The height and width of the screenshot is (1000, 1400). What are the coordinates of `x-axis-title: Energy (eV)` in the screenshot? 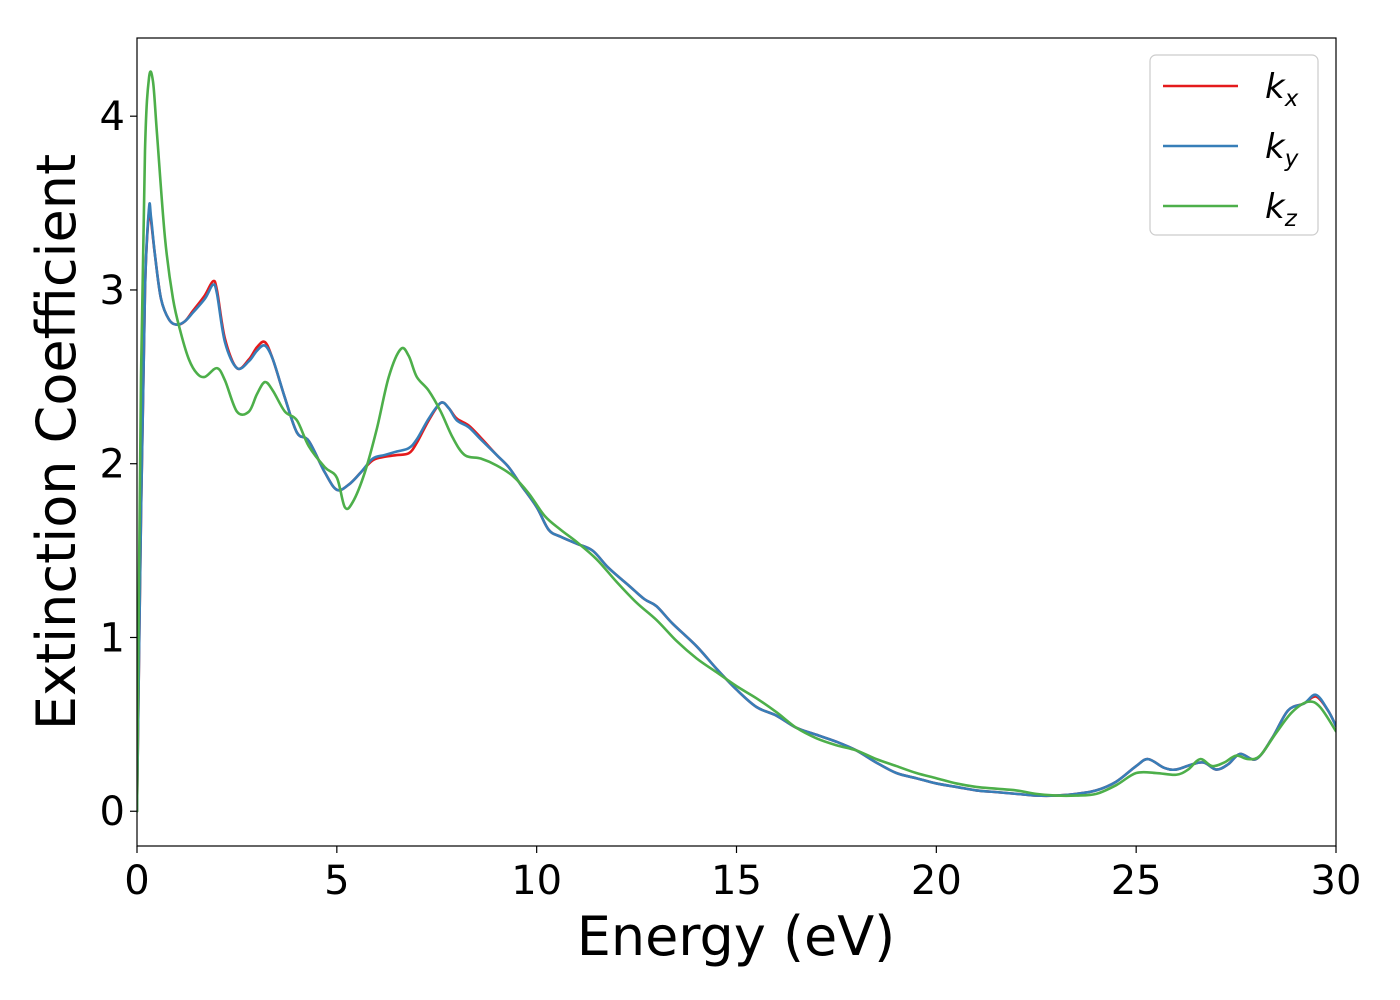 It's located at (736, 936).